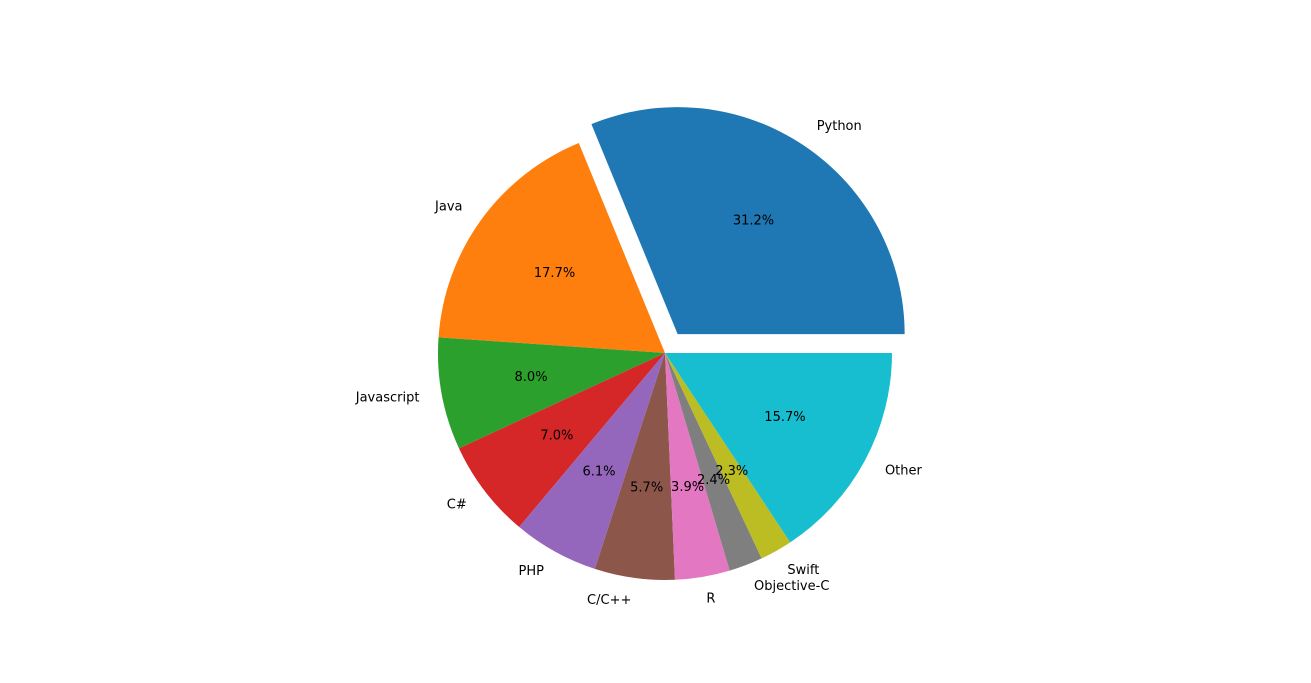 The width and height of the screenshot is (1311, 683). I want to click on slice-label: PHP, so click(532, 571).